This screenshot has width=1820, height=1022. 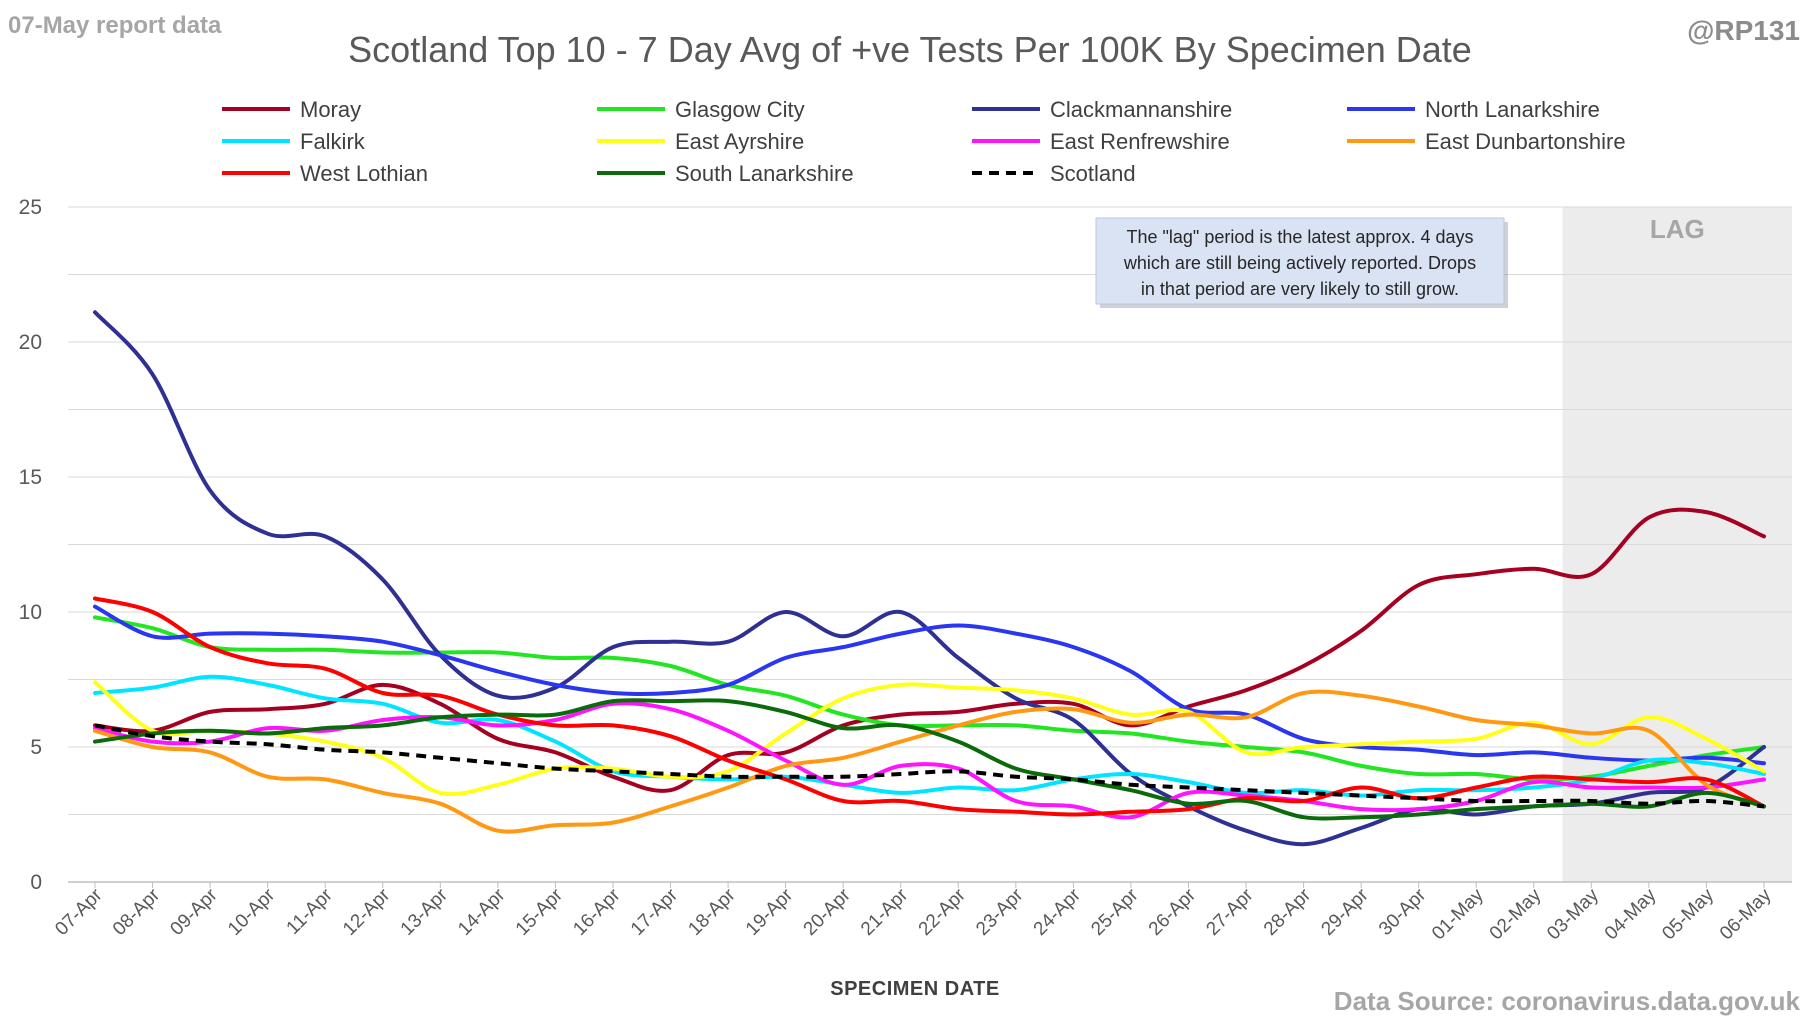 What do you see at coordinates (30, 477) in the screenshot?
I see `y-tick-label: 15` at bounding box center [30, 477].